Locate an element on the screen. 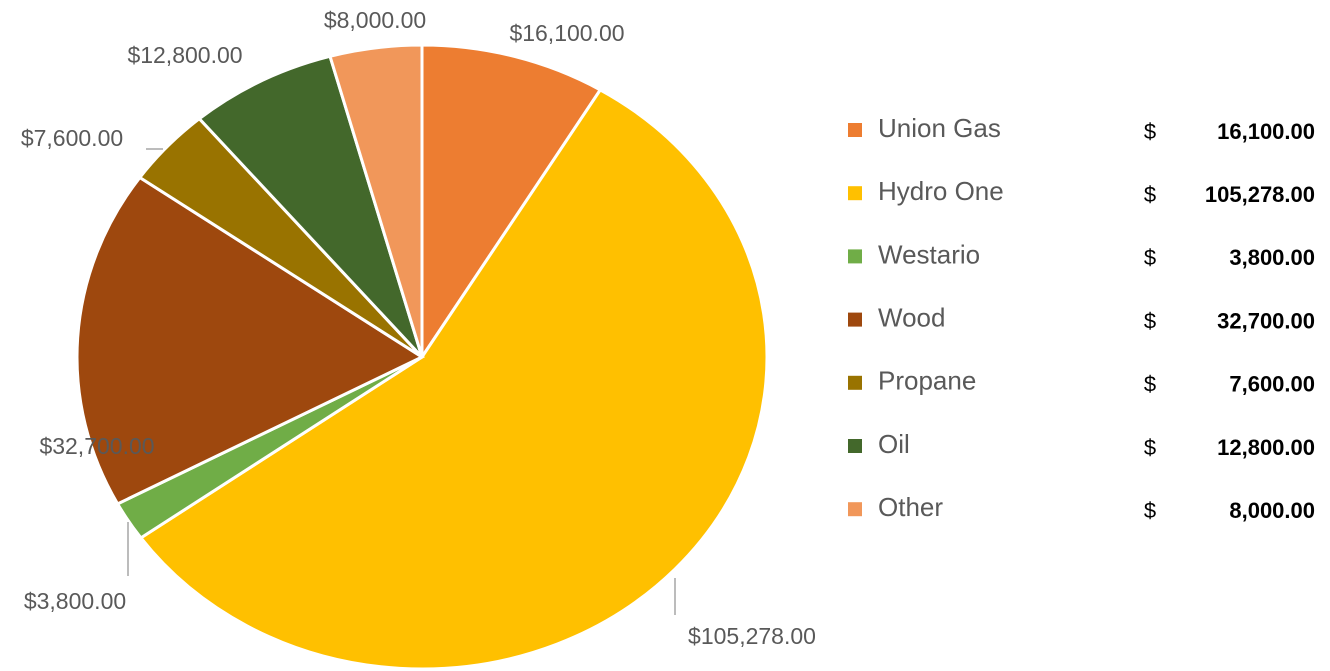 The width and height of the screenshot is (1330, 671). legend-label: Propane is located at coordinates (927, 381).